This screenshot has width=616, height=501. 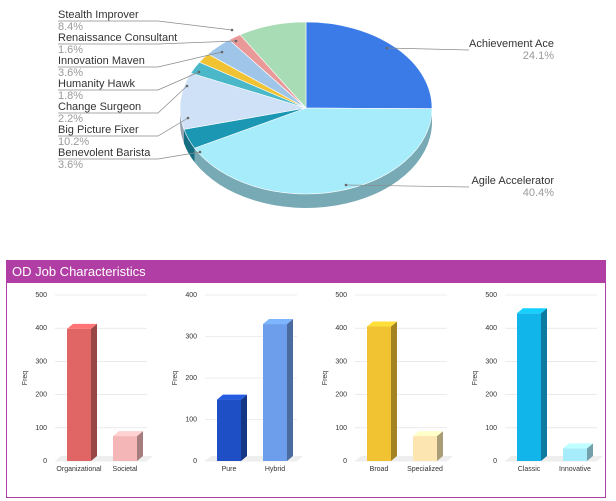 What do you see at coordinates (382, 324) in the screenshot?
I see `bar-top-broad` at bounding box center [382, 324].